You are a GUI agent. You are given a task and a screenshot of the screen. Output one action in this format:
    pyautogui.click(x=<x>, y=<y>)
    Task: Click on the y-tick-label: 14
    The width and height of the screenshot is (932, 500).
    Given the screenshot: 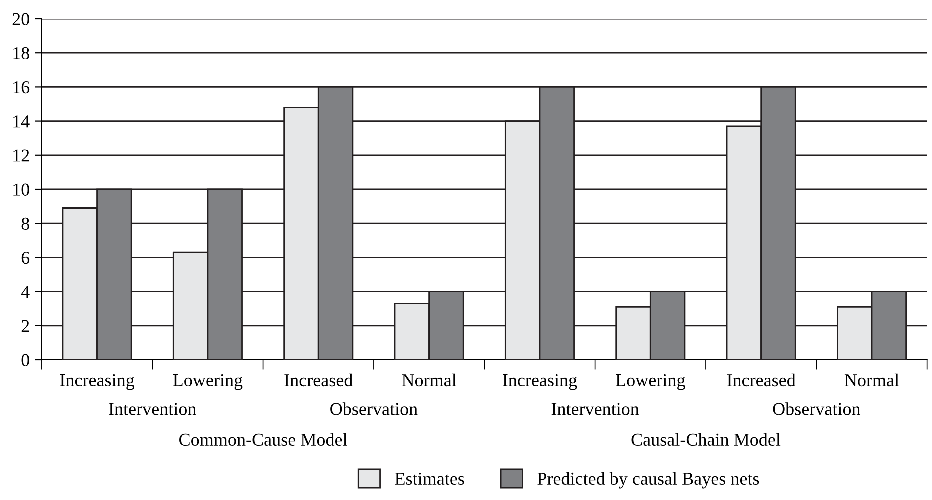 What is the action you would take?
    pyautogui.click(x=22, y=122)
    